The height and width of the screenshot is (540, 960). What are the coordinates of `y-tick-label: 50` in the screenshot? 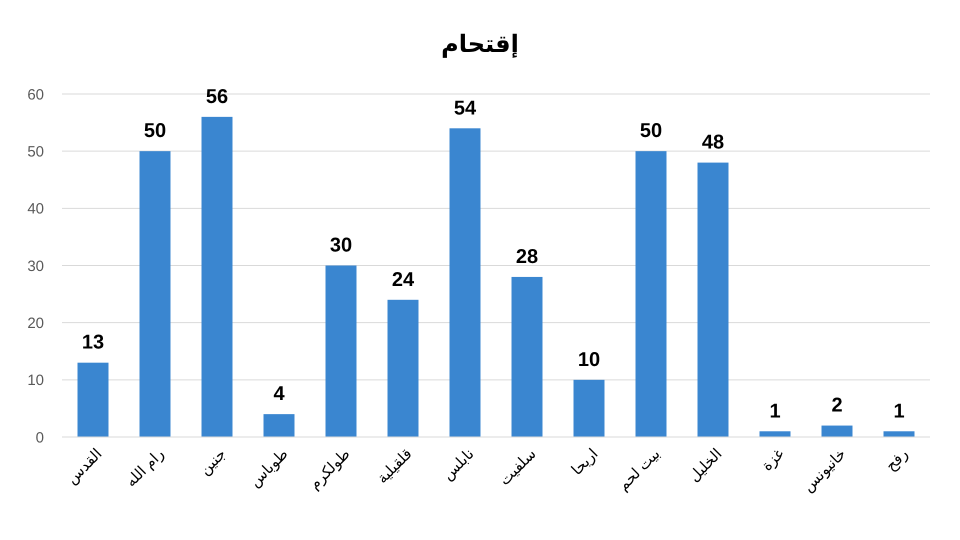 It's located at (35, 151).